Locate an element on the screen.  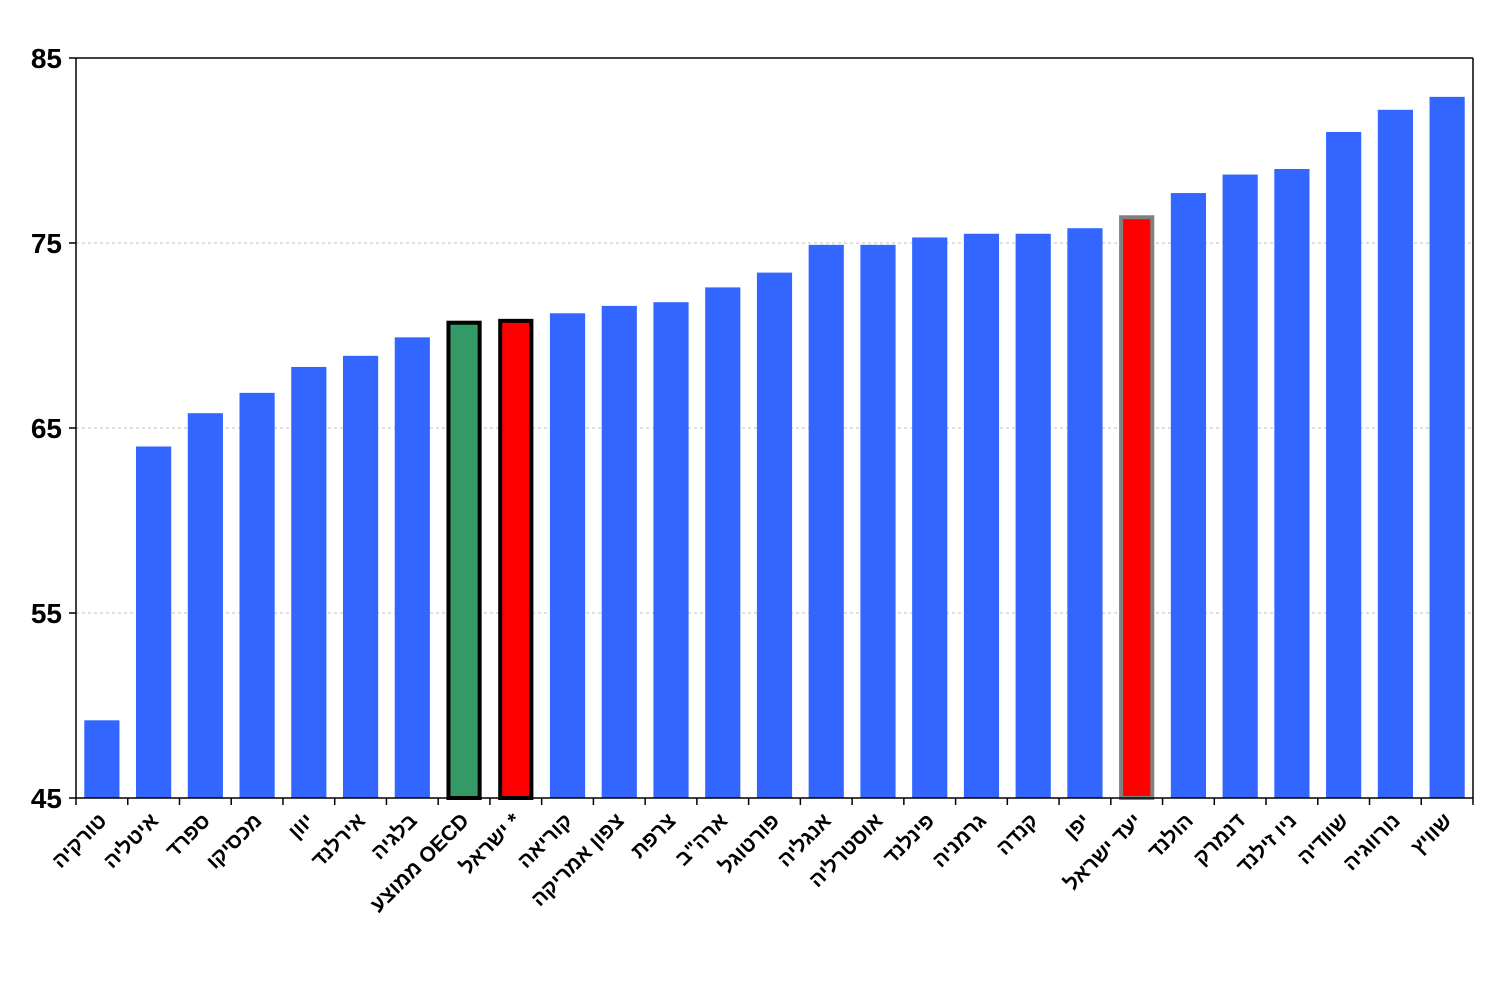
x-tick-label: יפן is located at coordinates (1077, 826).